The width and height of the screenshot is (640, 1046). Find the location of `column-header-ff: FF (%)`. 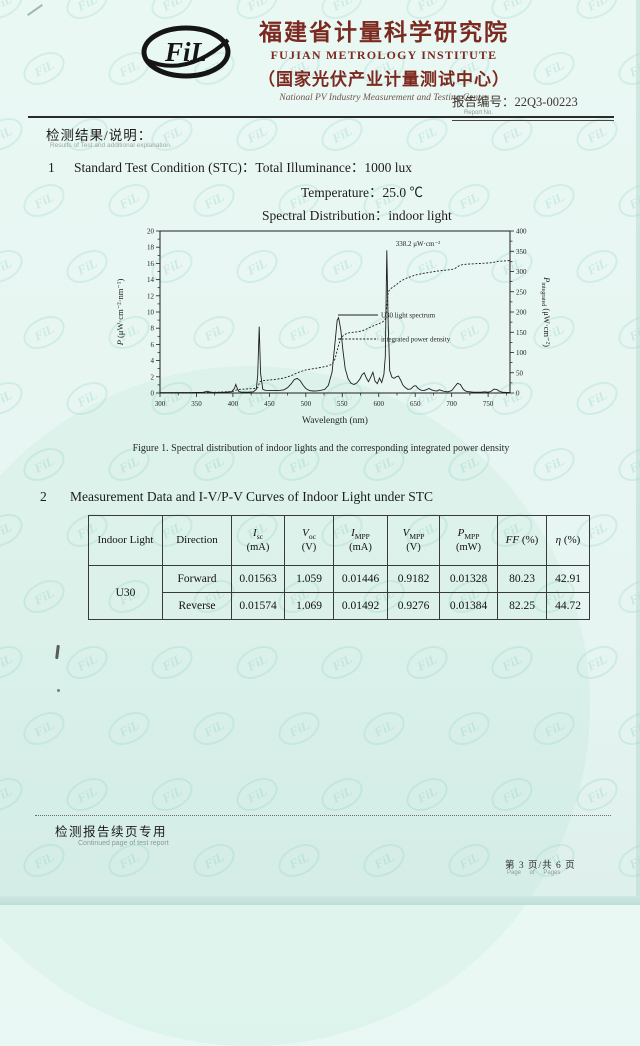

column-header-ff: FF (%) is located at coordinates (522, 540).